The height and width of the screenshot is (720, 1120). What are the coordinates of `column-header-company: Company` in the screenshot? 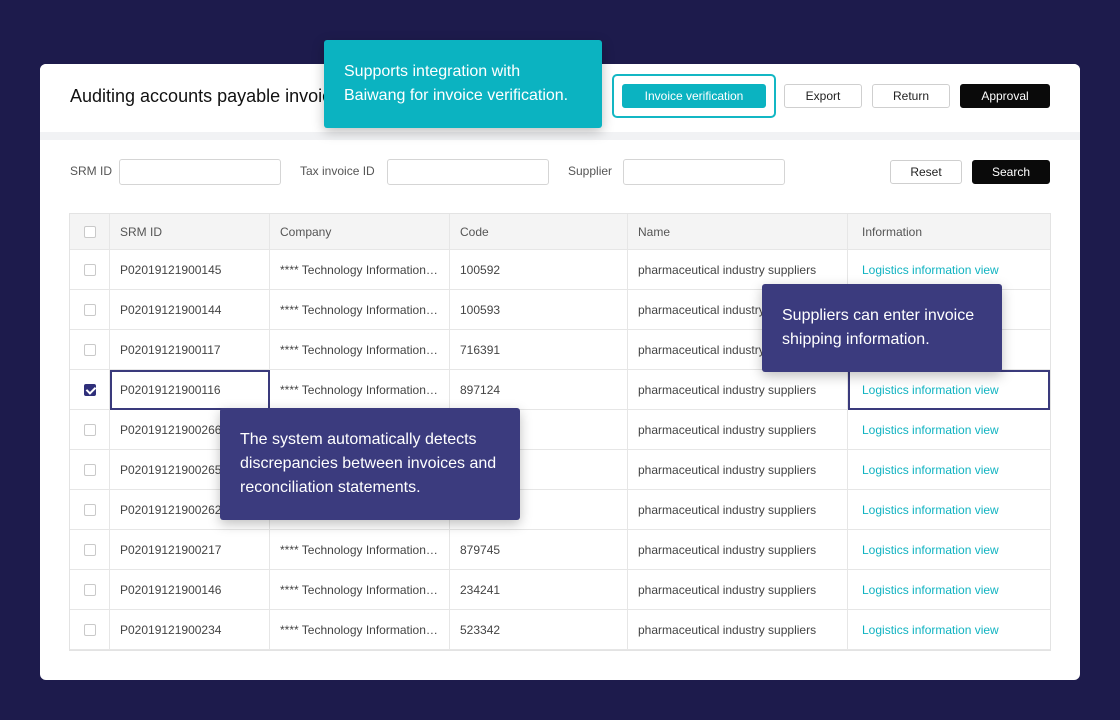 It's located at (360, 231).